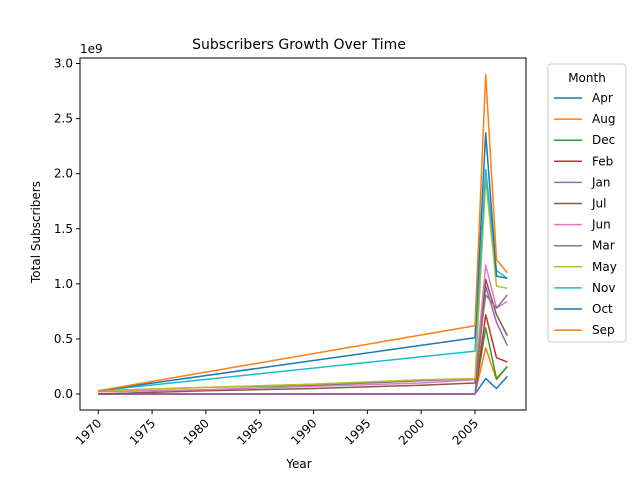 The width and height of the screenshot is (640, 484). I want to click on y-tick-label: 3.0, so click(63, 64).